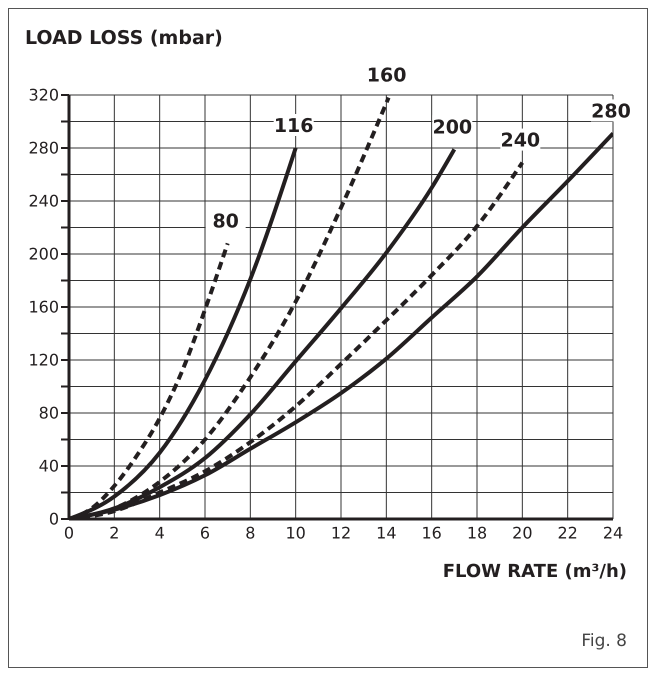 The width and height of the screenshot is (665, 681). Describe the element at coordinates (43, 254) in the screenshot. I see `y-tick-label: 200` at that location.